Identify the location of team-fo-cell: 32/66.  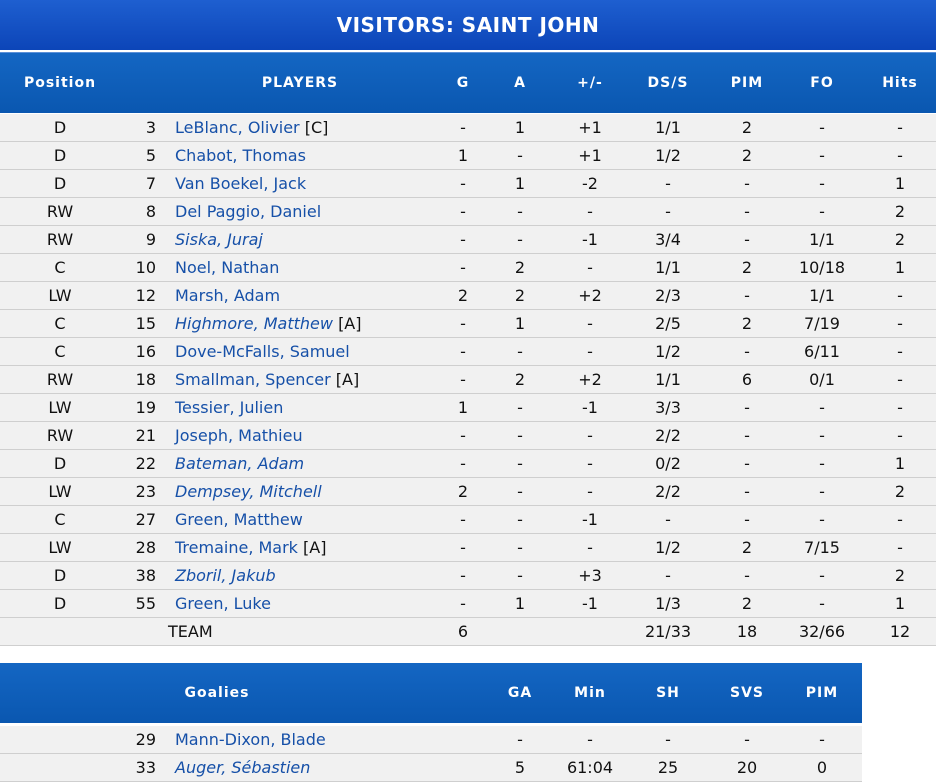
(822, 631).